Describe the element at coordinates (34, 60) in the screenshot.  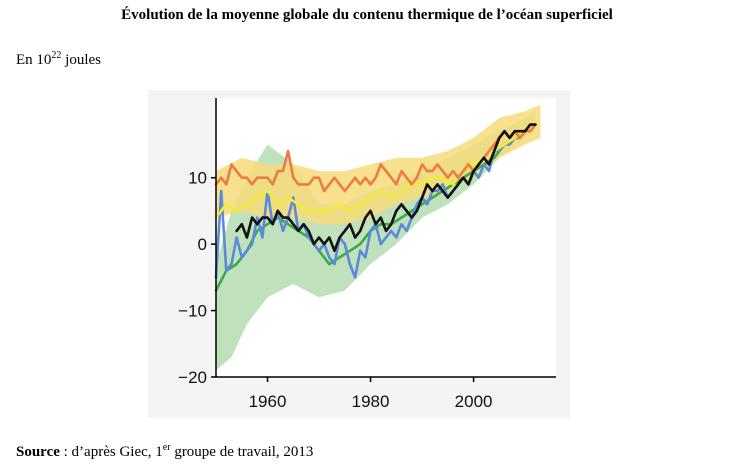
I see `unit-prefix: En 10` at that location.